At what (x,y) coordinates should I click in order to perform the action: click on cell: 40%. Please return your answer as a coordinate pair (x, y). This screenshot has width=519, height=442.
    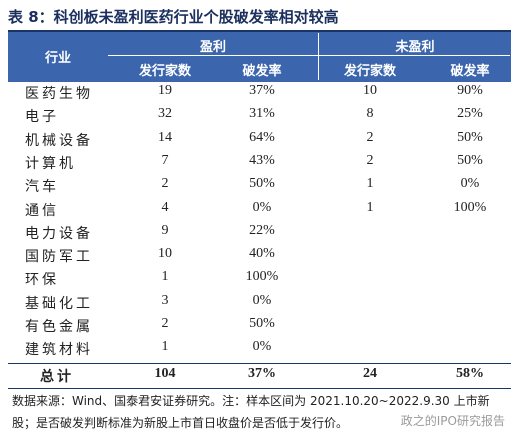
    Looking at the image, I should click on (262, 254).